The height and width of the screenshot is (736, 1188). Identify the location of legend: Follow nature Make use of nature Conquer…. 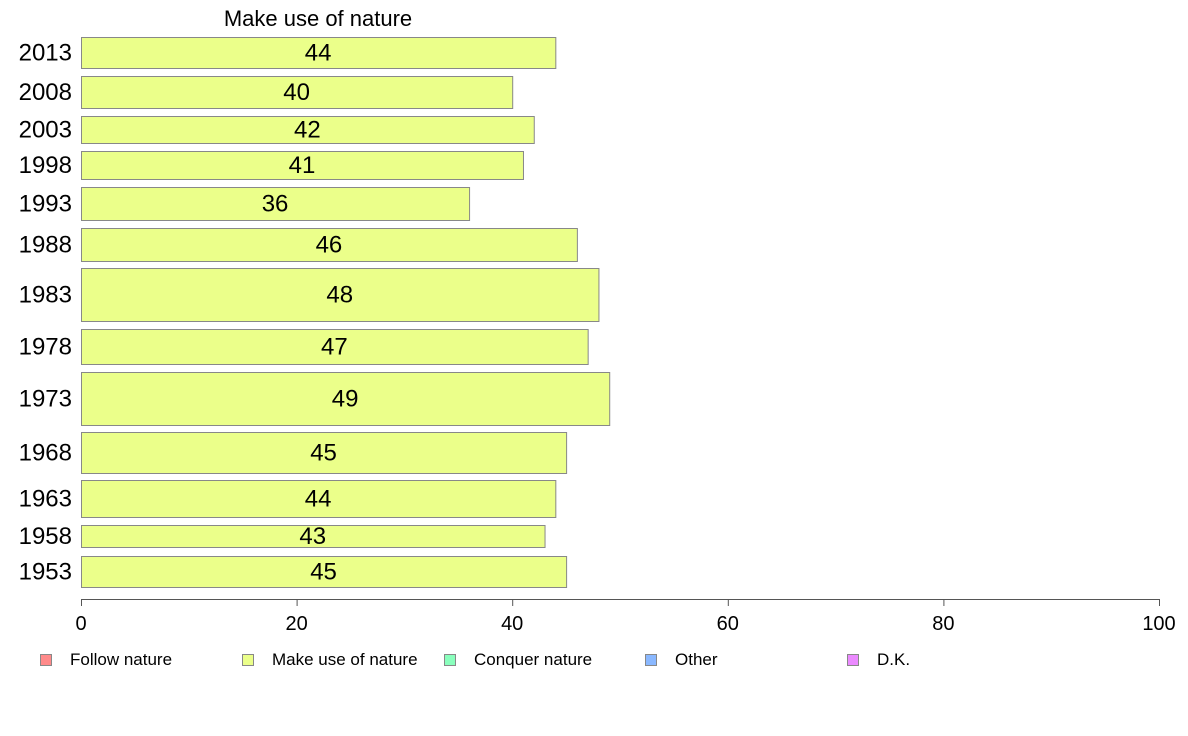
(594, 664).